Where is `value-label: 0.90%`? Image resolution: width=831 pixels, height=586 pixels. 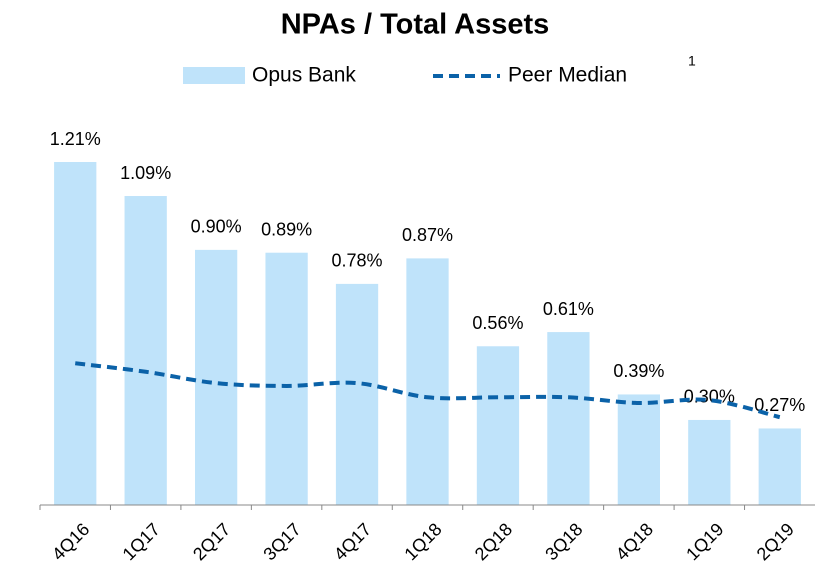
value-label: 0.90% is located at coordinates (216, 227).